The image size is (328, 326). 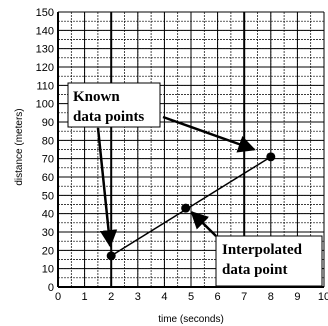 What do you see at coordinates (85, 297) in the screenshot?
I see `x-tick-label: 1` at bounding box center [85, 297].